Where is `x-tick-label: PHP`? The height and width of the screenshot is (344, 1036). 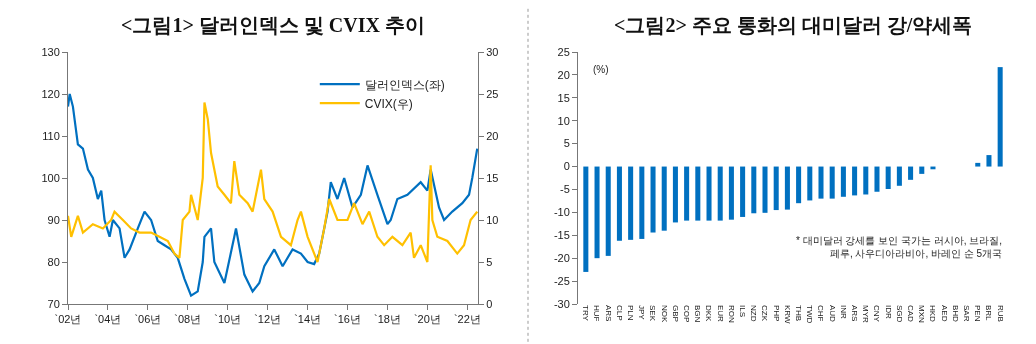 x-tick-label: PHP is located at coordinates (776, 313).